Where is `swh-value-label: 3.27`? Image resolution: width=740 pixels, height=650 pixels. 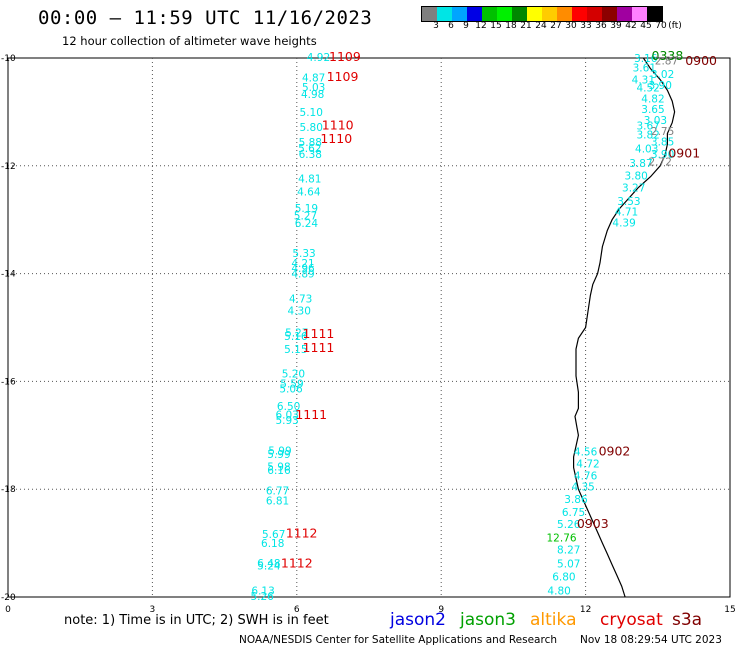
swh-value-label: 3.27 is located at coordinates (633, 188).